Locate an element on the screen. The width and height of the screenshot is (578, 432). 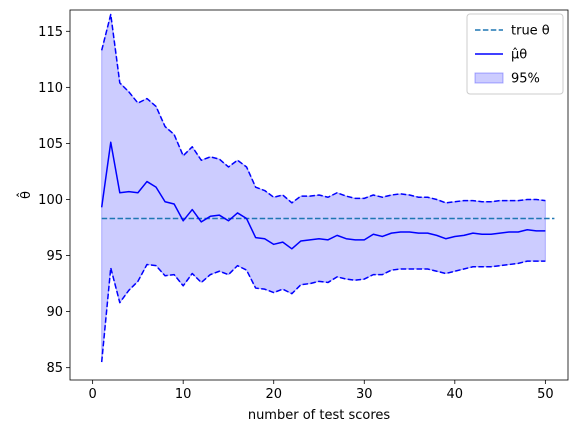
x-tick-label: 20 is located at coordinates (273, 394).